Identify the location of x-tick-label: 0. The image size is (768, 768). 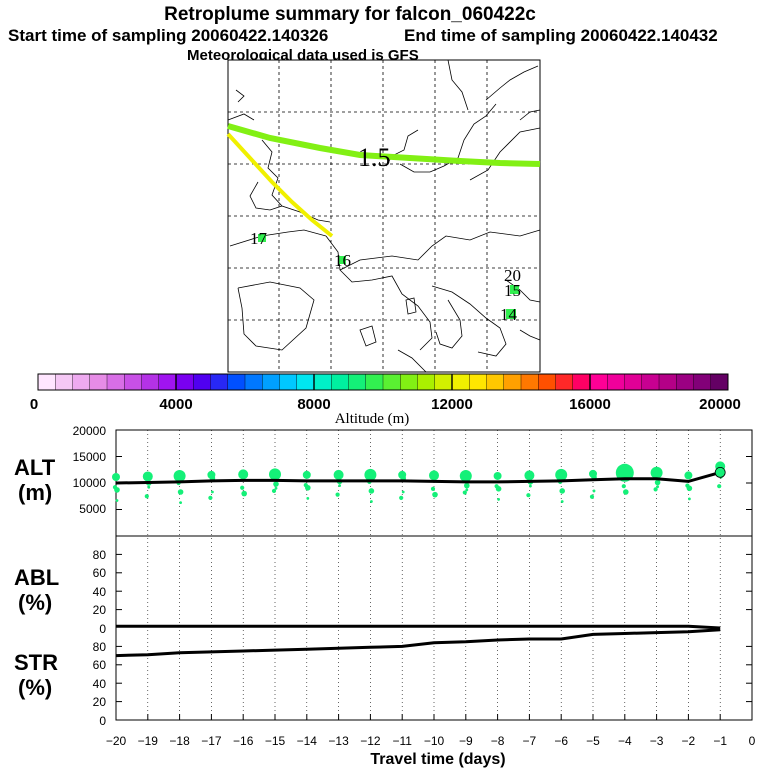
(752, 741).